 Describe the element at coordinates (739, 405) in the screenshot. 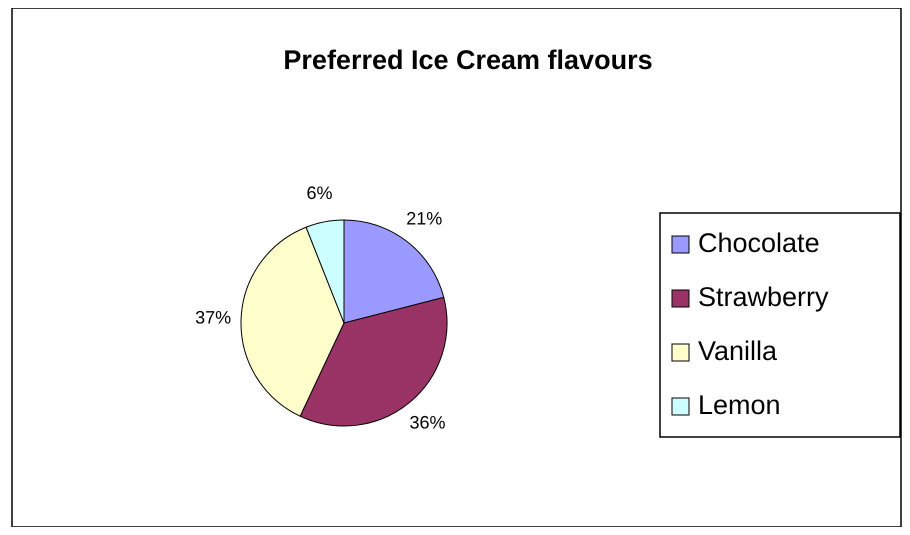

I see `legend-label: Lemon` at that location.